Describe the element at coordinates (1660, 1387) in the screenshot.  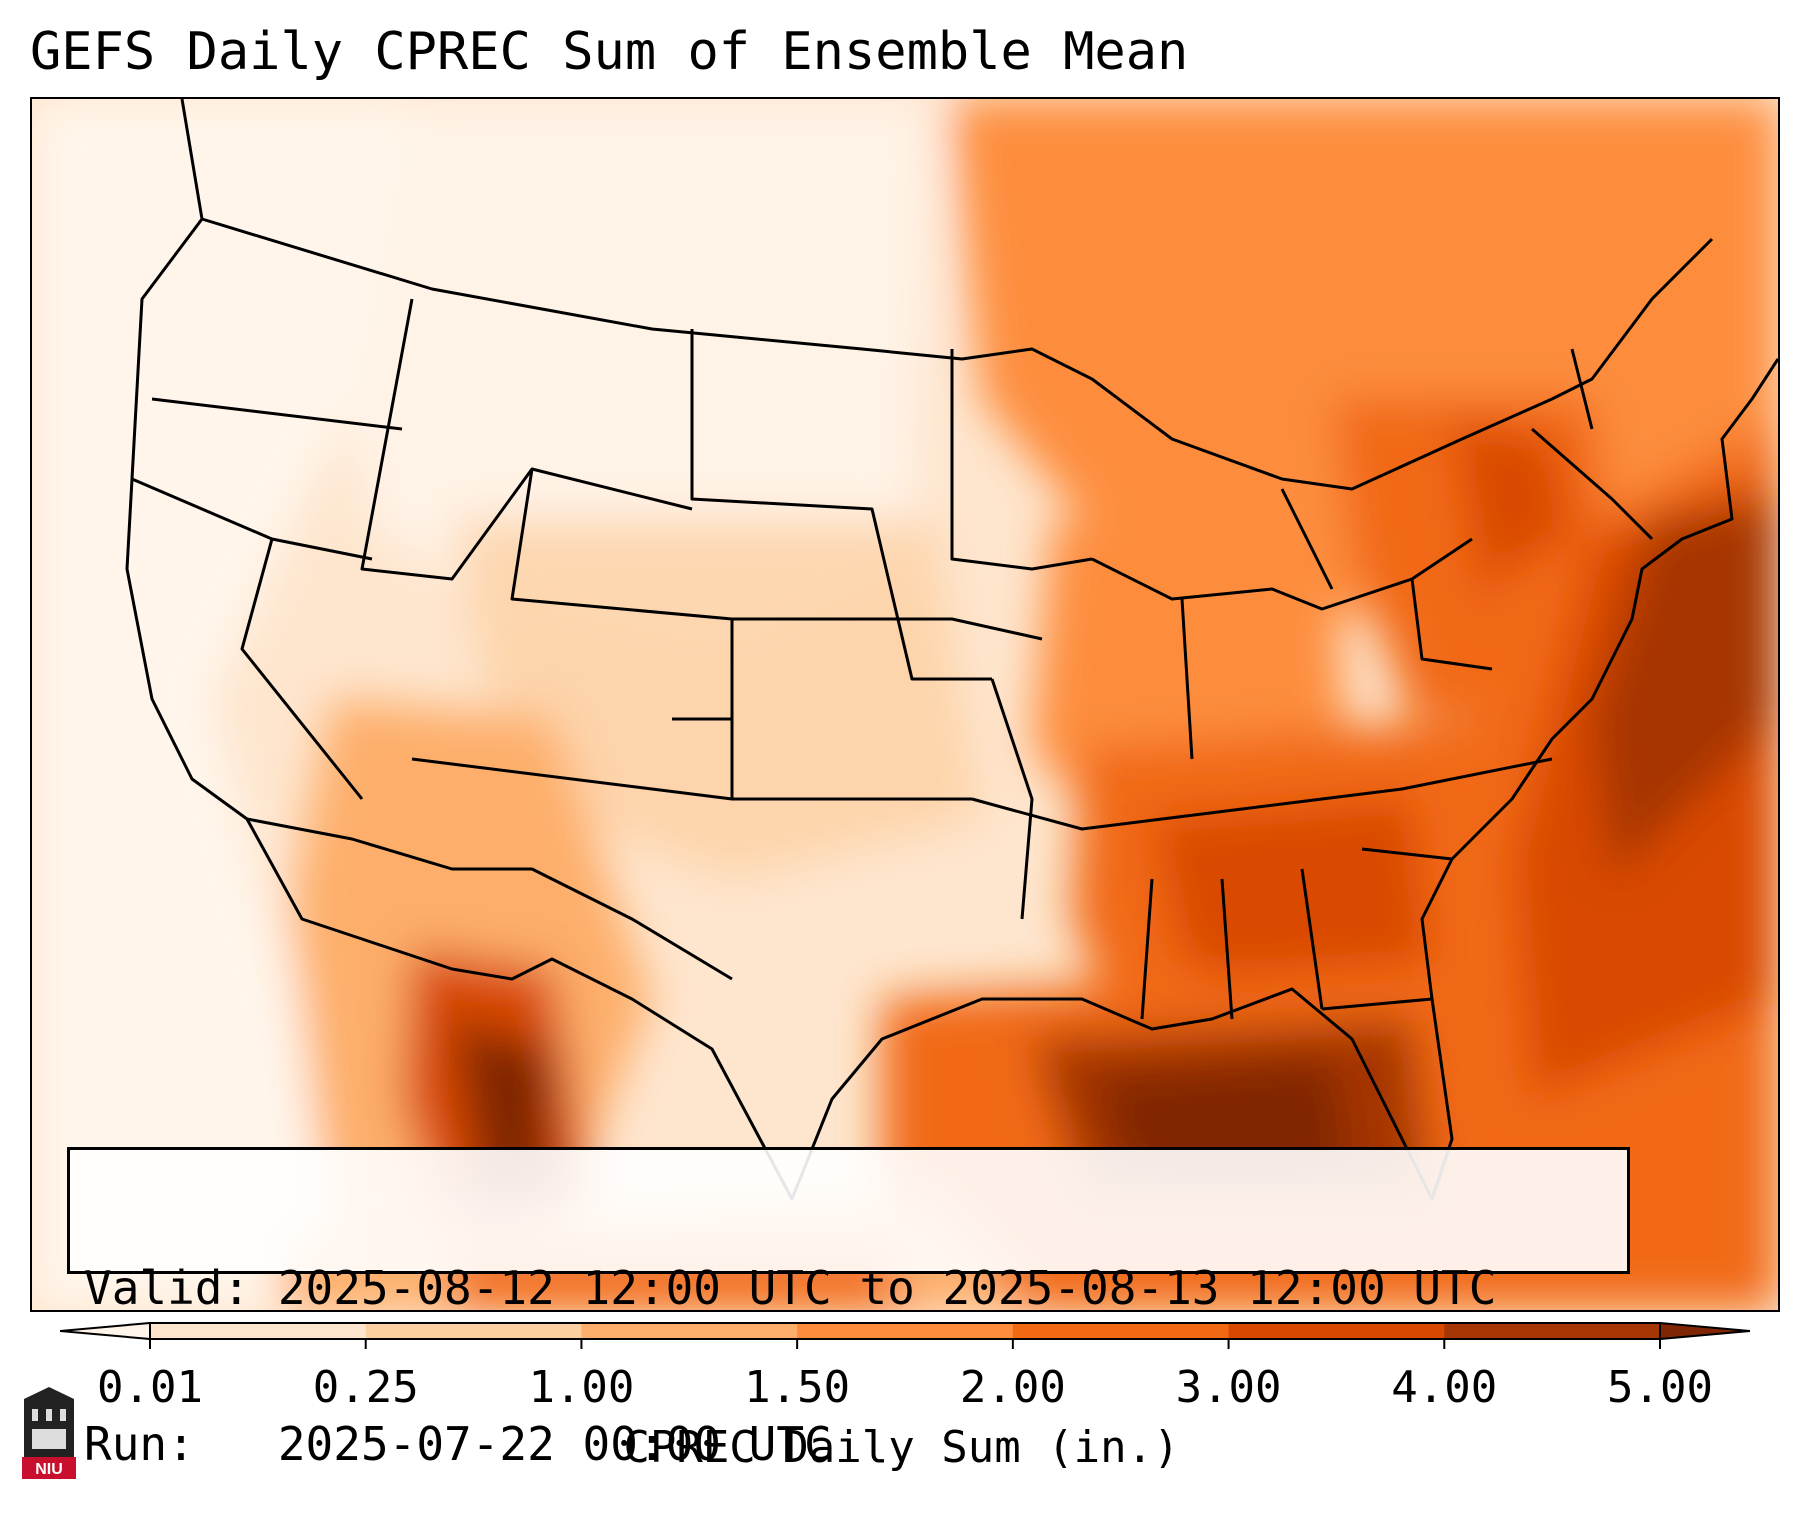
I see `colorbar-tick-label: 5.00` at that location.